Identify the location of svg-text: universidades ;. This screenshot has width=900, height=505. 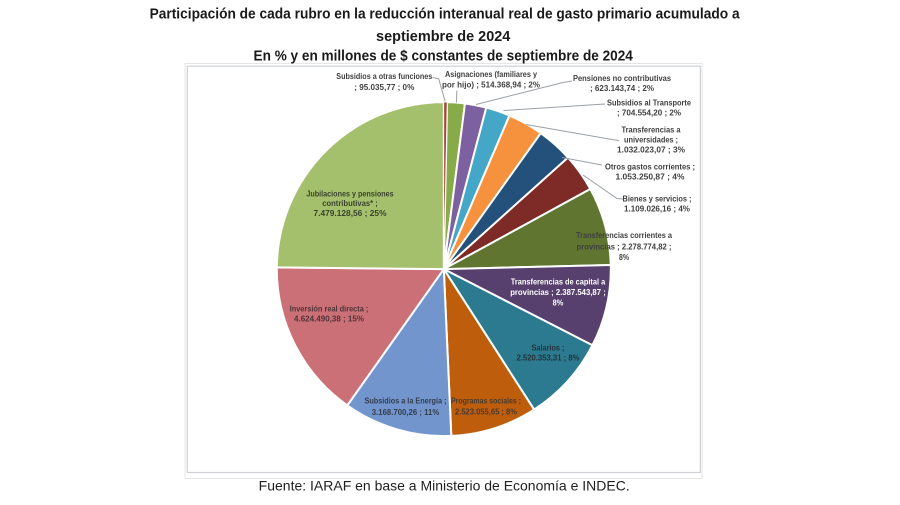
(651, 139).